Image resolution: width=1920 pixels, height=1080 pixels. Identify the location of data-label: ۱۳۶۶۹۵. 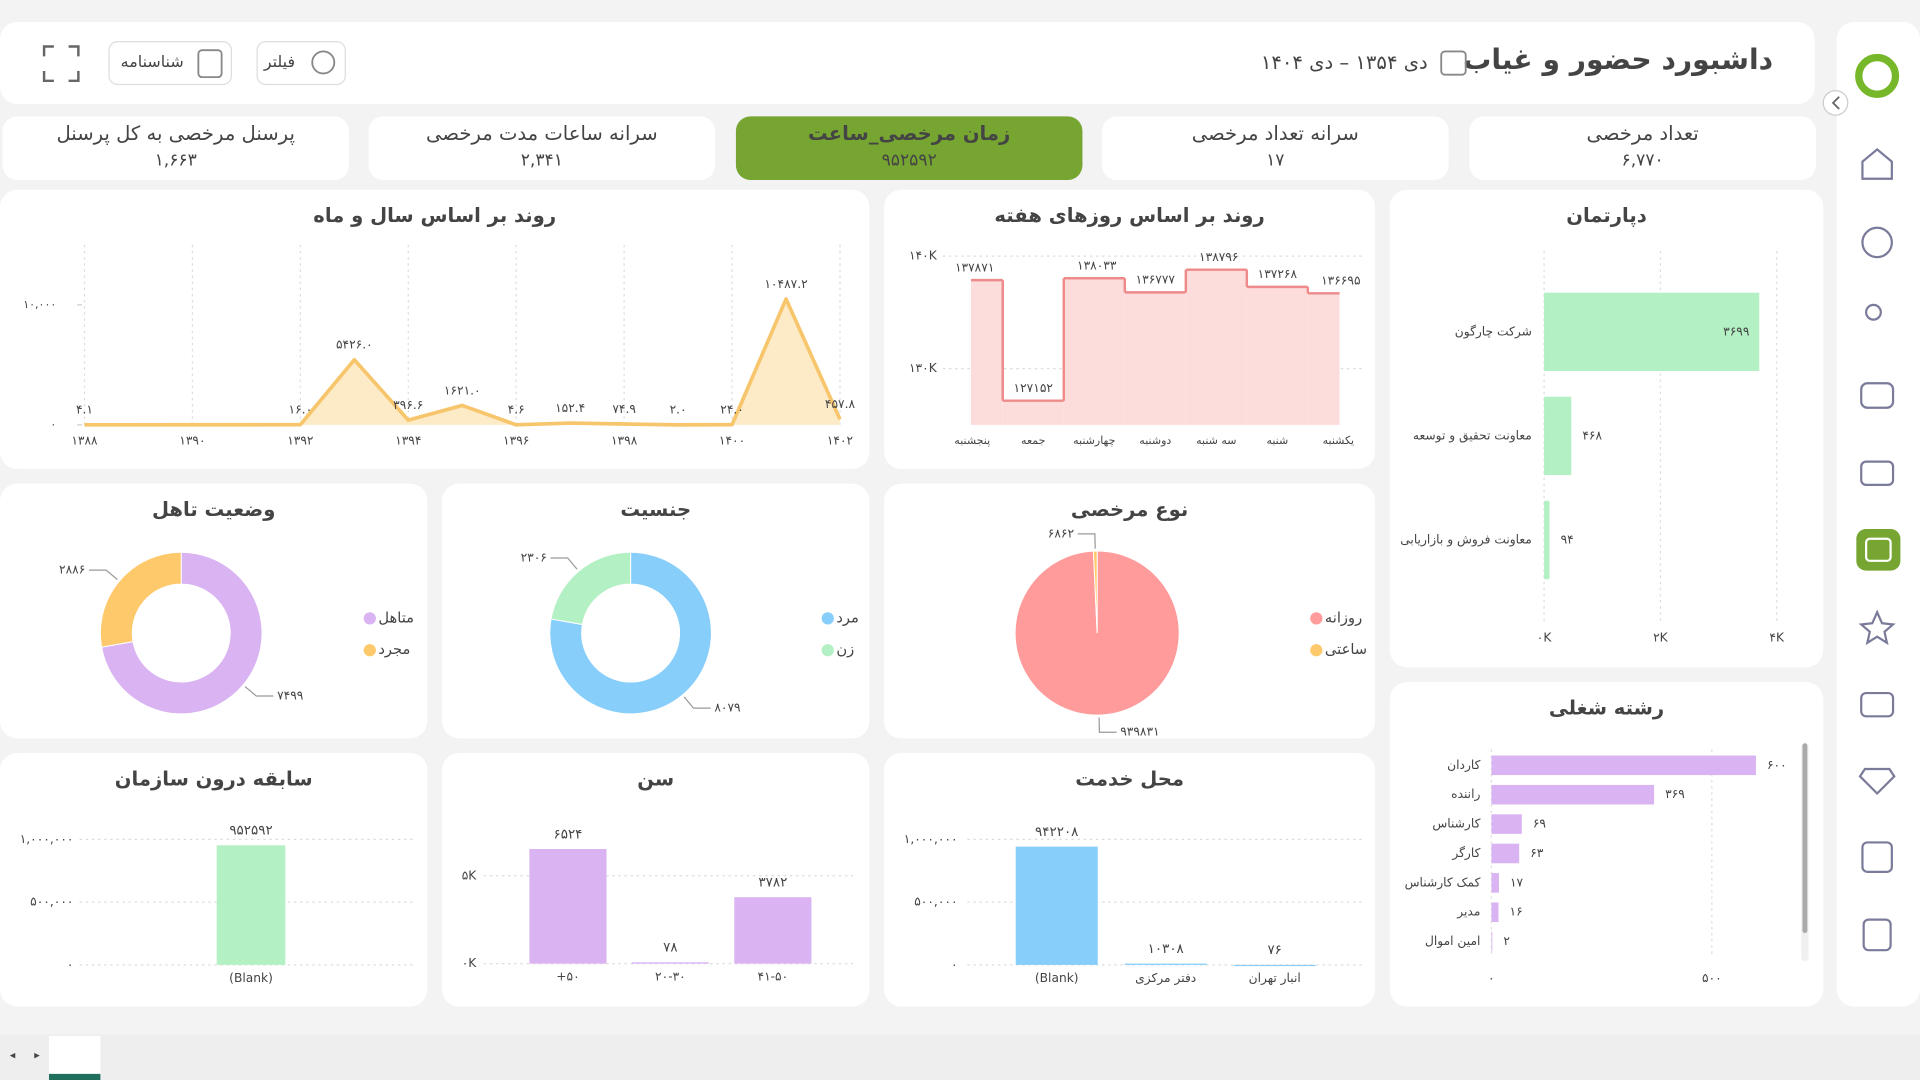
(1340, 281).